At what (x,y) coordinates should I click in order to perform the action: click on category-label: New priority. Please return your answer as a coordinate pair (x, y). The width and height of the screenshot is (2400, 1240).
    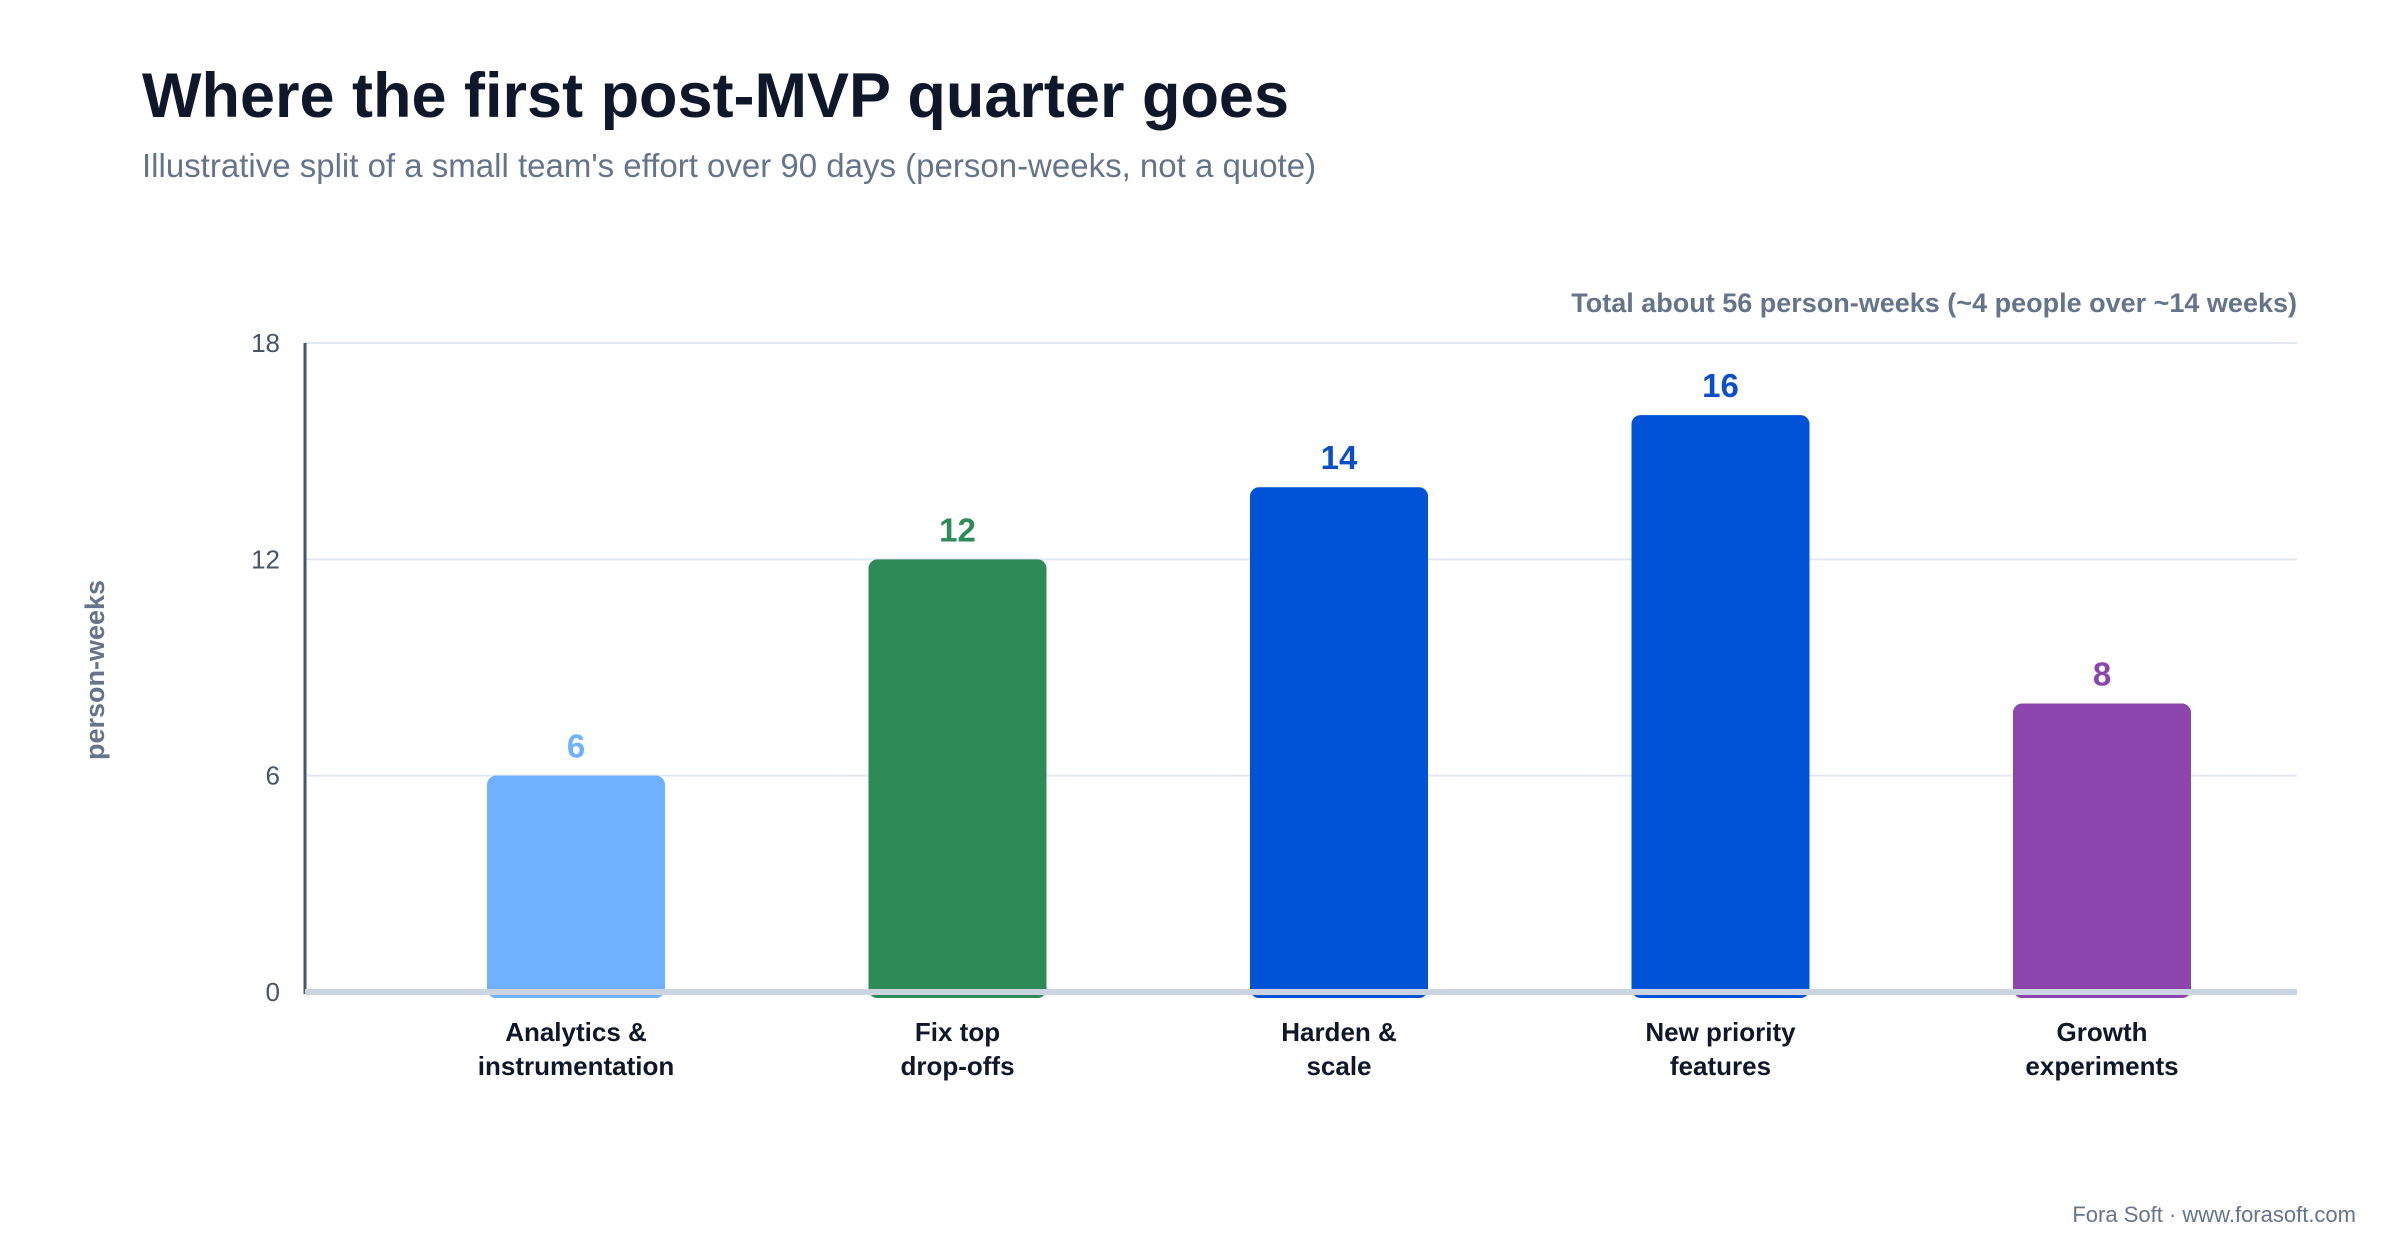
    Looking at the image, I should click on (1720, 1032).